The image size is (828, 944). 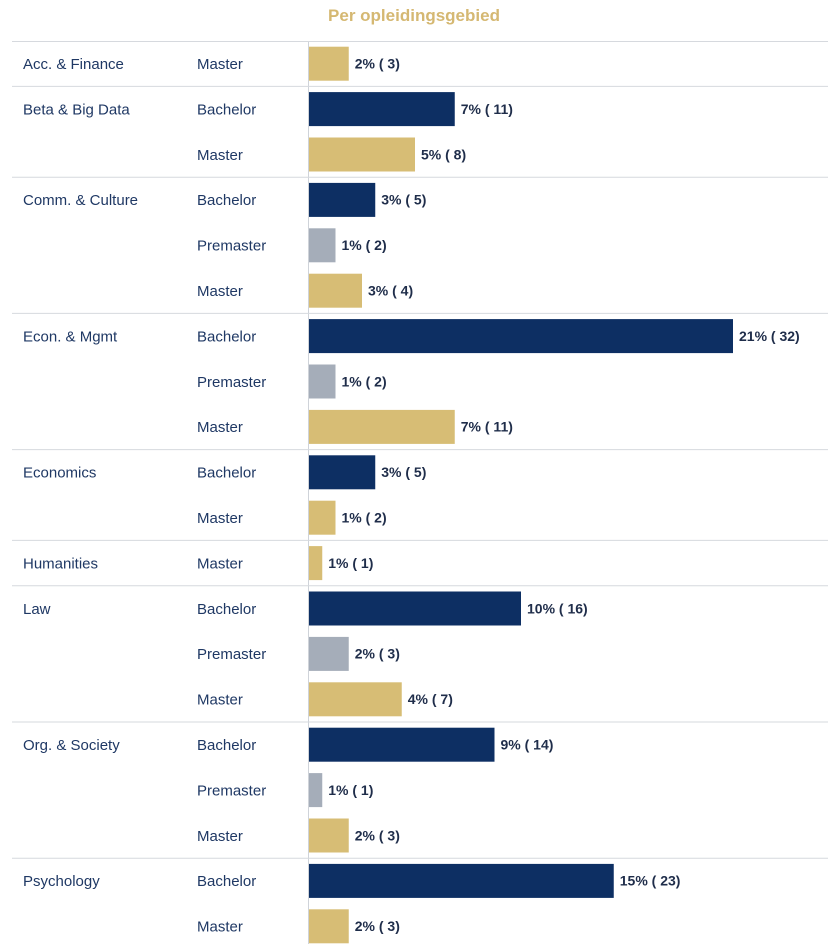 What do you see at coordinates (61, 881) in the screenshot?
I see `category-label: Psychology` at bounding box center [61, 881].